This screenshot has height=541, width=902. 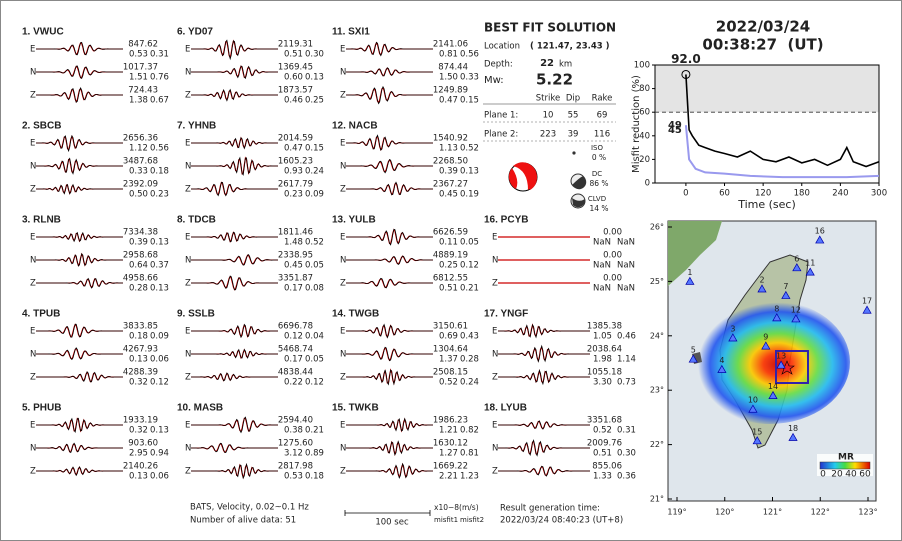 What do you see at coordinates (796, 309) in the screenshot?
I see `station-number: 12` at bounding box center [796, 309].